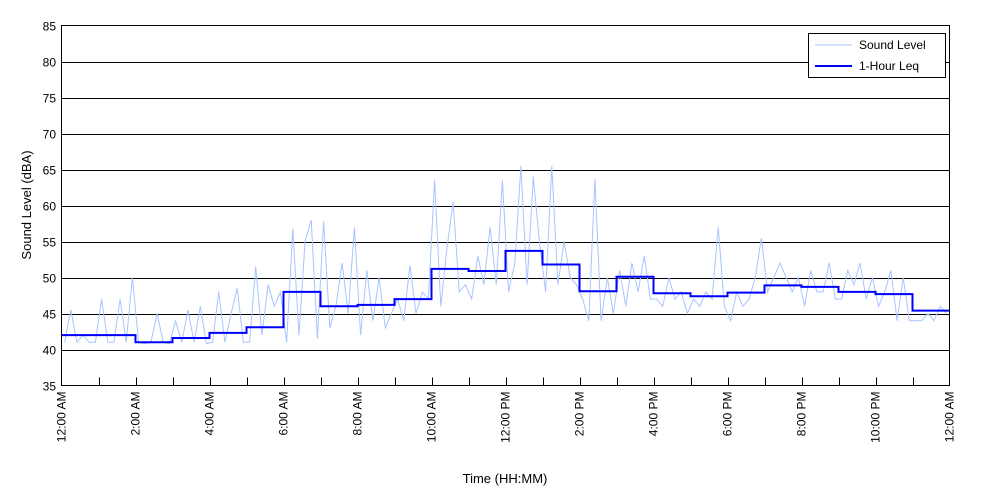  I want to click on y-tick-label: 45, so click(50, 315).